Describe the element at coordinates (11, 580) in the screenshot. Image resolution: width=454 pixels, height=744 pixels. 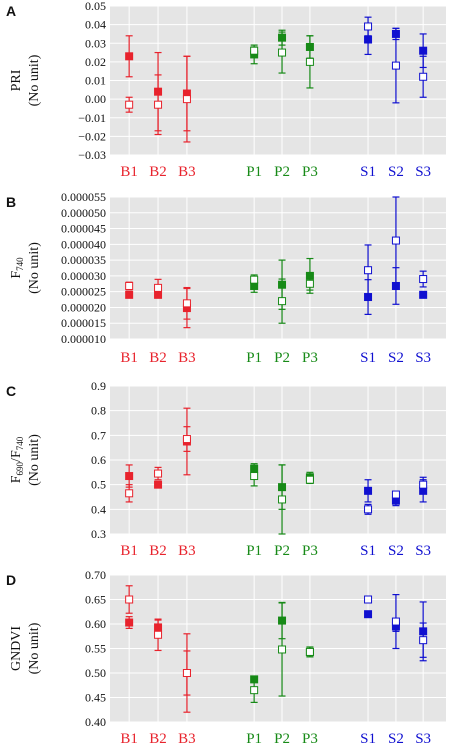
I see `panel-letter: D` at that location.